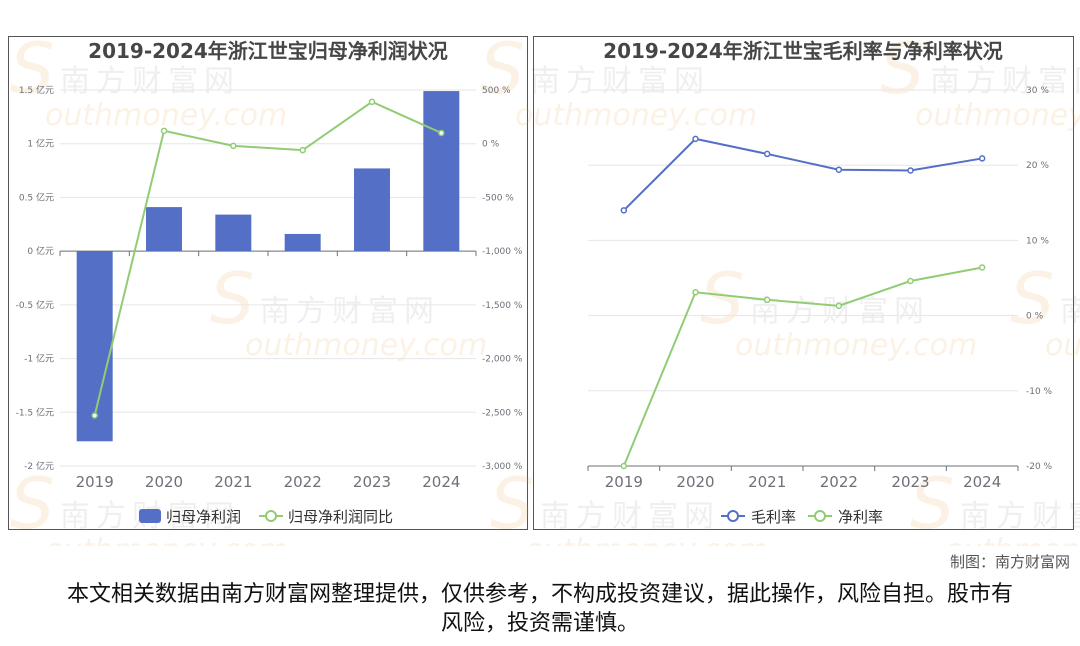  I want to click on chart2-title: 2019-2024年浙江世宝毛利率与净利率状况, so click(803, 51).